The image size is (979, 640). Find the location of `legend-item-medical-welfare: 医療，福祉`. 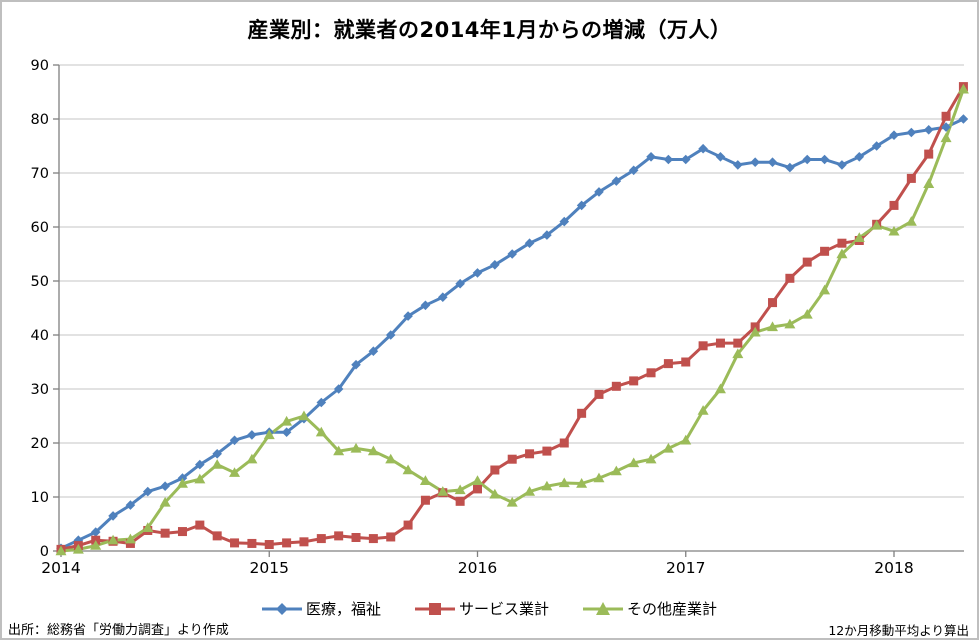

legend-item-medical-welfare: 医療，福祉 is located at coordinates (321, 608).